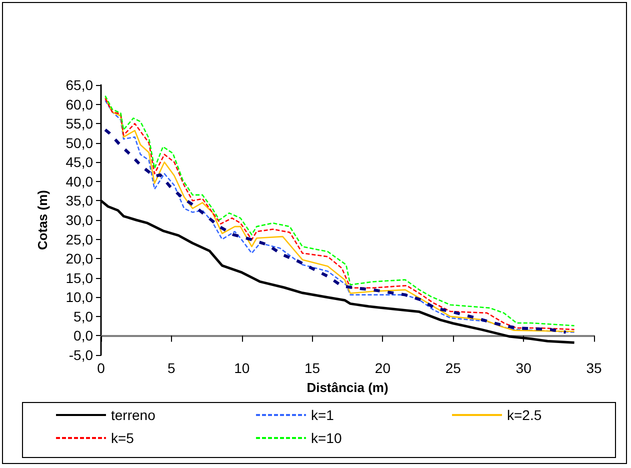  What do you see at coordinates (347, 387) in the screenshot?
I see `x-axis-title: Distância (m)` at bounding box center [347, 387].